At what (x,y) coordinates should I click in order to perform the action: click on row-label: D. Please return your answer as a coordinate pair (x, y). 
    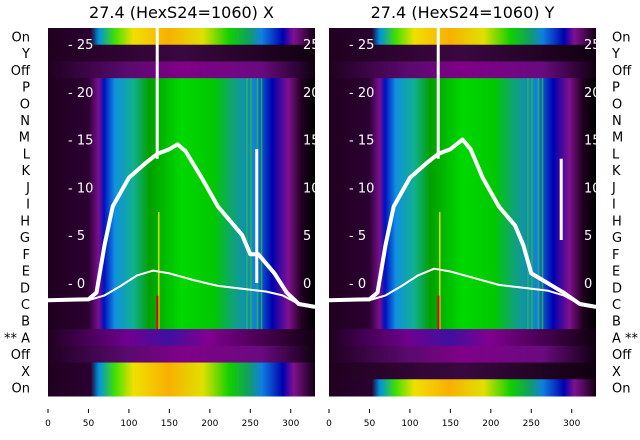
    Looking at the image, I should click on (25, 288).